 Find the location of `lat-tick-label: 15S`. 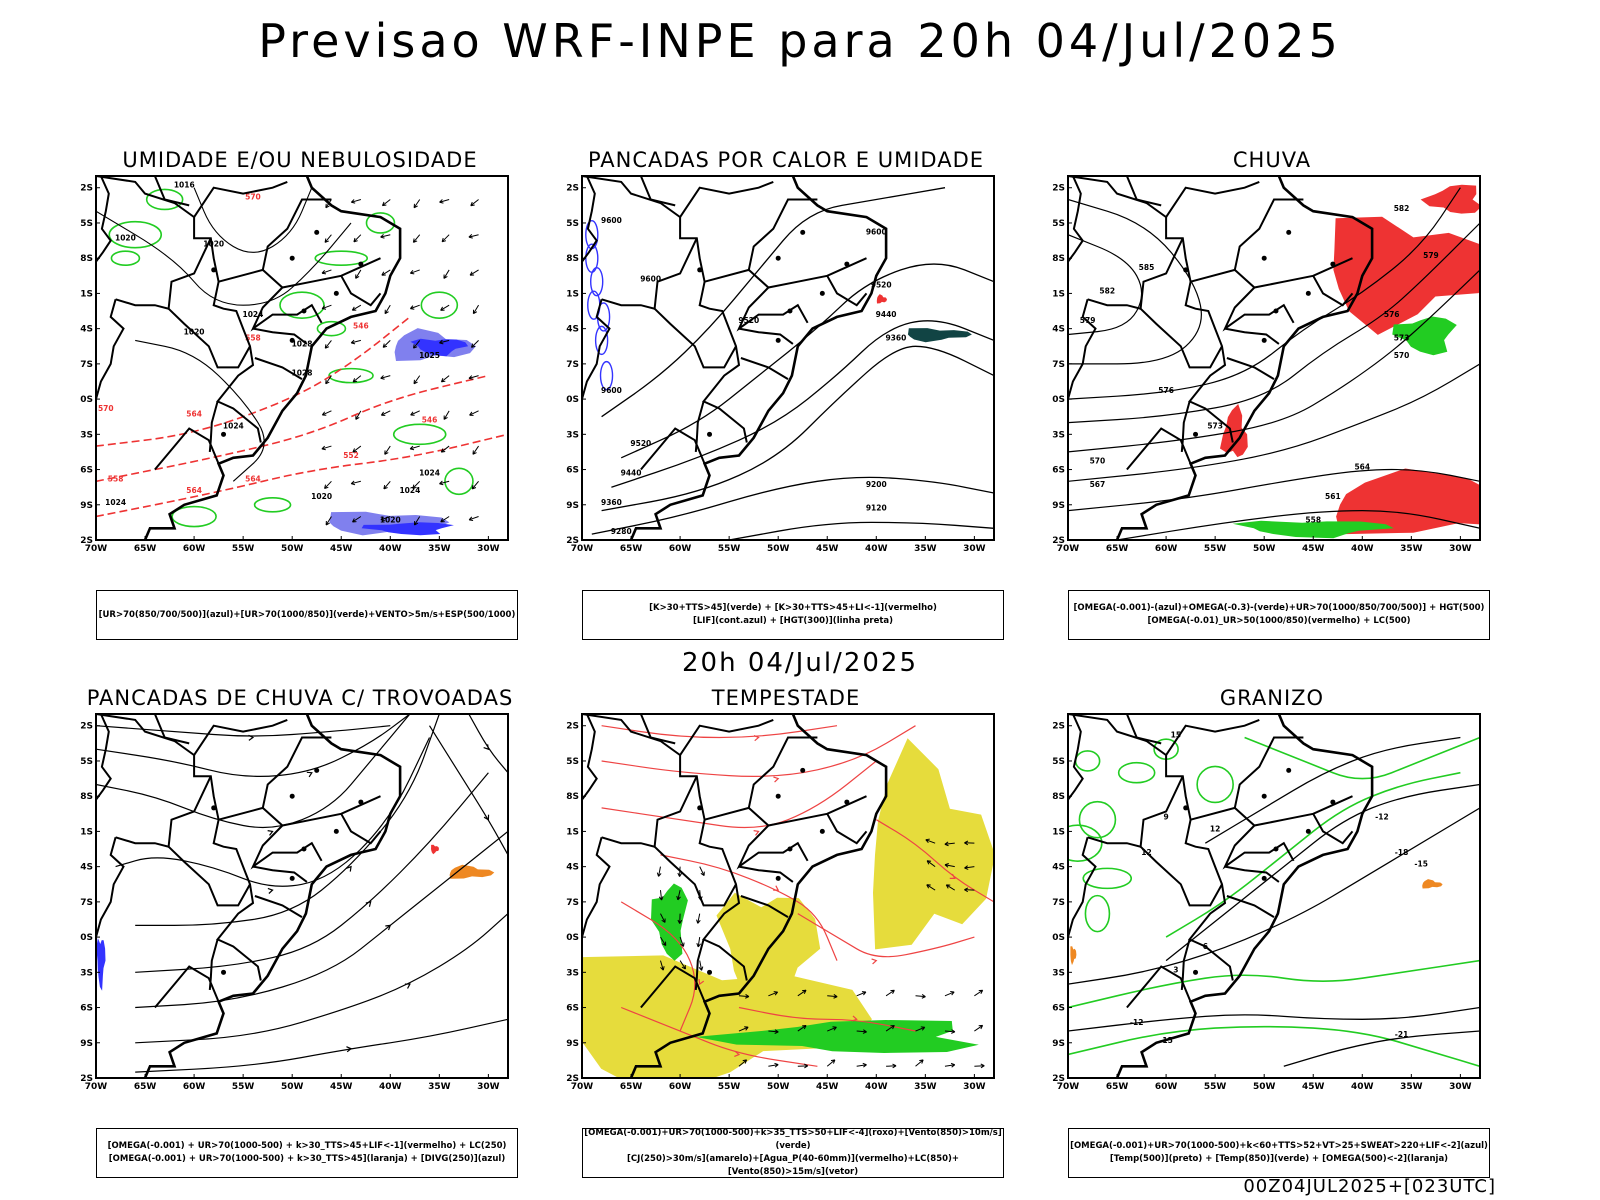

lat-tick-label: 15S is located at coordinates (86, 762).